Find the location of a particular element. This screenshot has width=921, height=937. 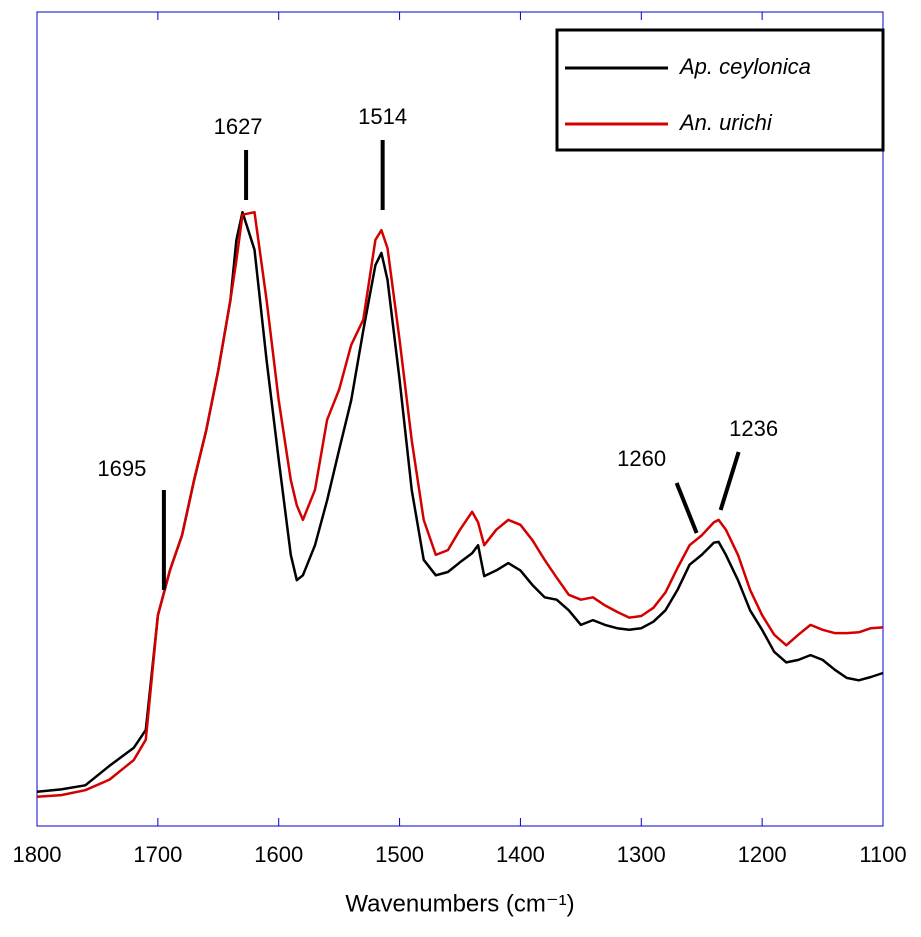

legend-label: Ap. ceylonica is located at coordinates (744, 66).